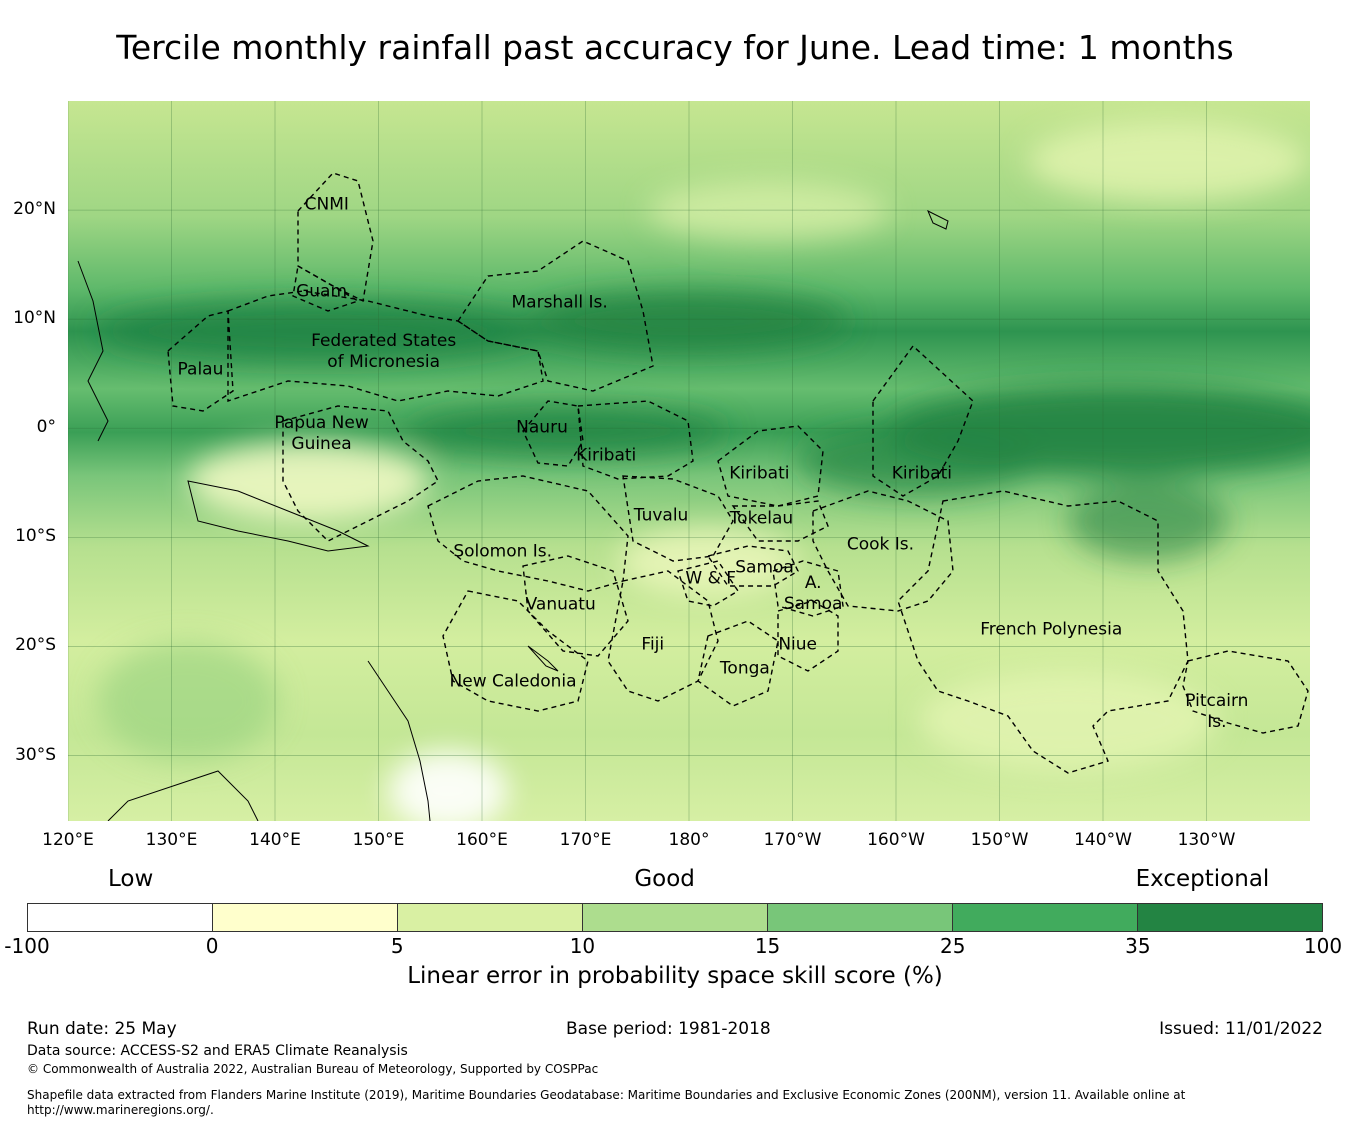  What do you see at coordinates (543, 658) in the screenshot?
I see `new-caledonia-coast` at bounding box center [543, 658].